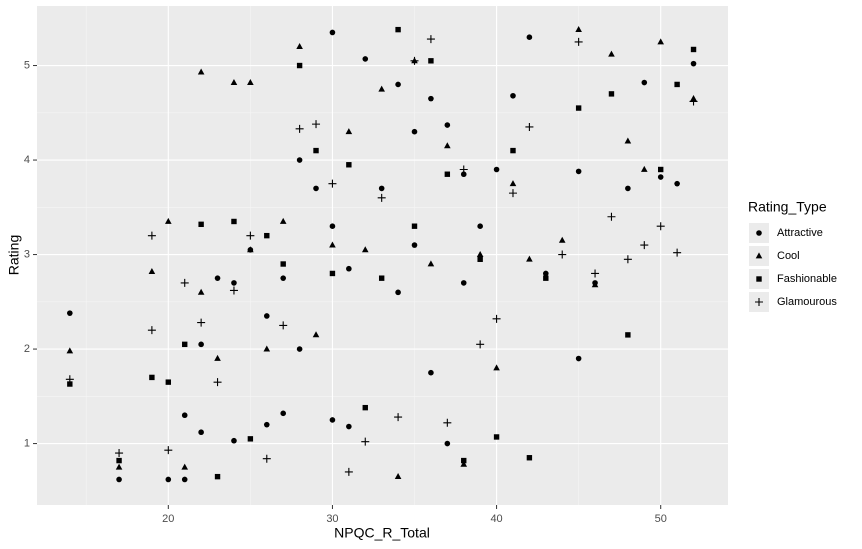 This screenshot has width=862, height=549. Describe the element at coordinates (27, 160) in the screenshot. I see `y-tick-label: 4` at that location.